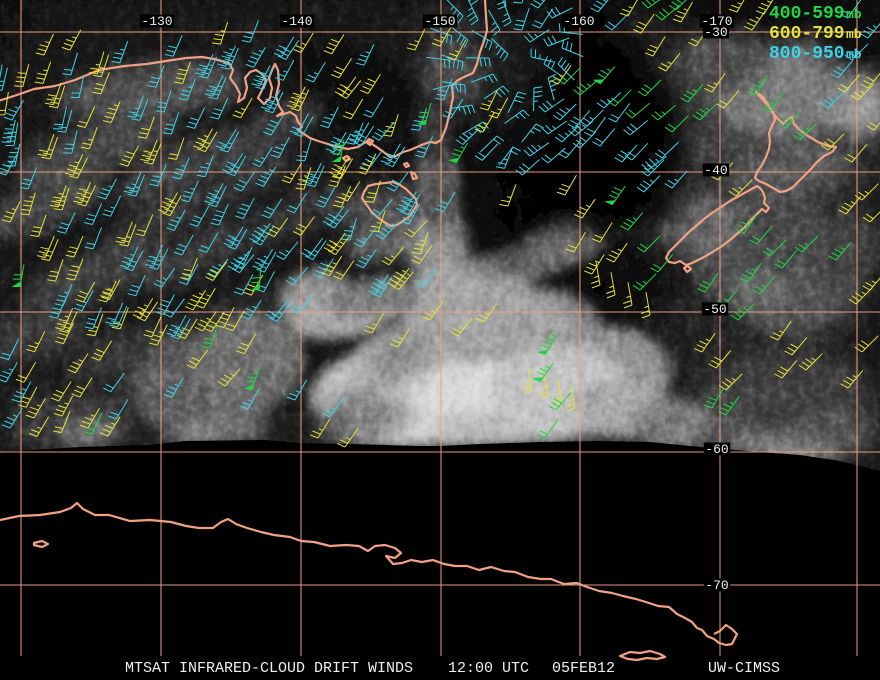 The width and height of the screenshot is (880, 680). What do you see at coordinates (488, 668) in the screenshot?
I see `svg-text: 12:00 UTC` at bounding box center [488, 668].